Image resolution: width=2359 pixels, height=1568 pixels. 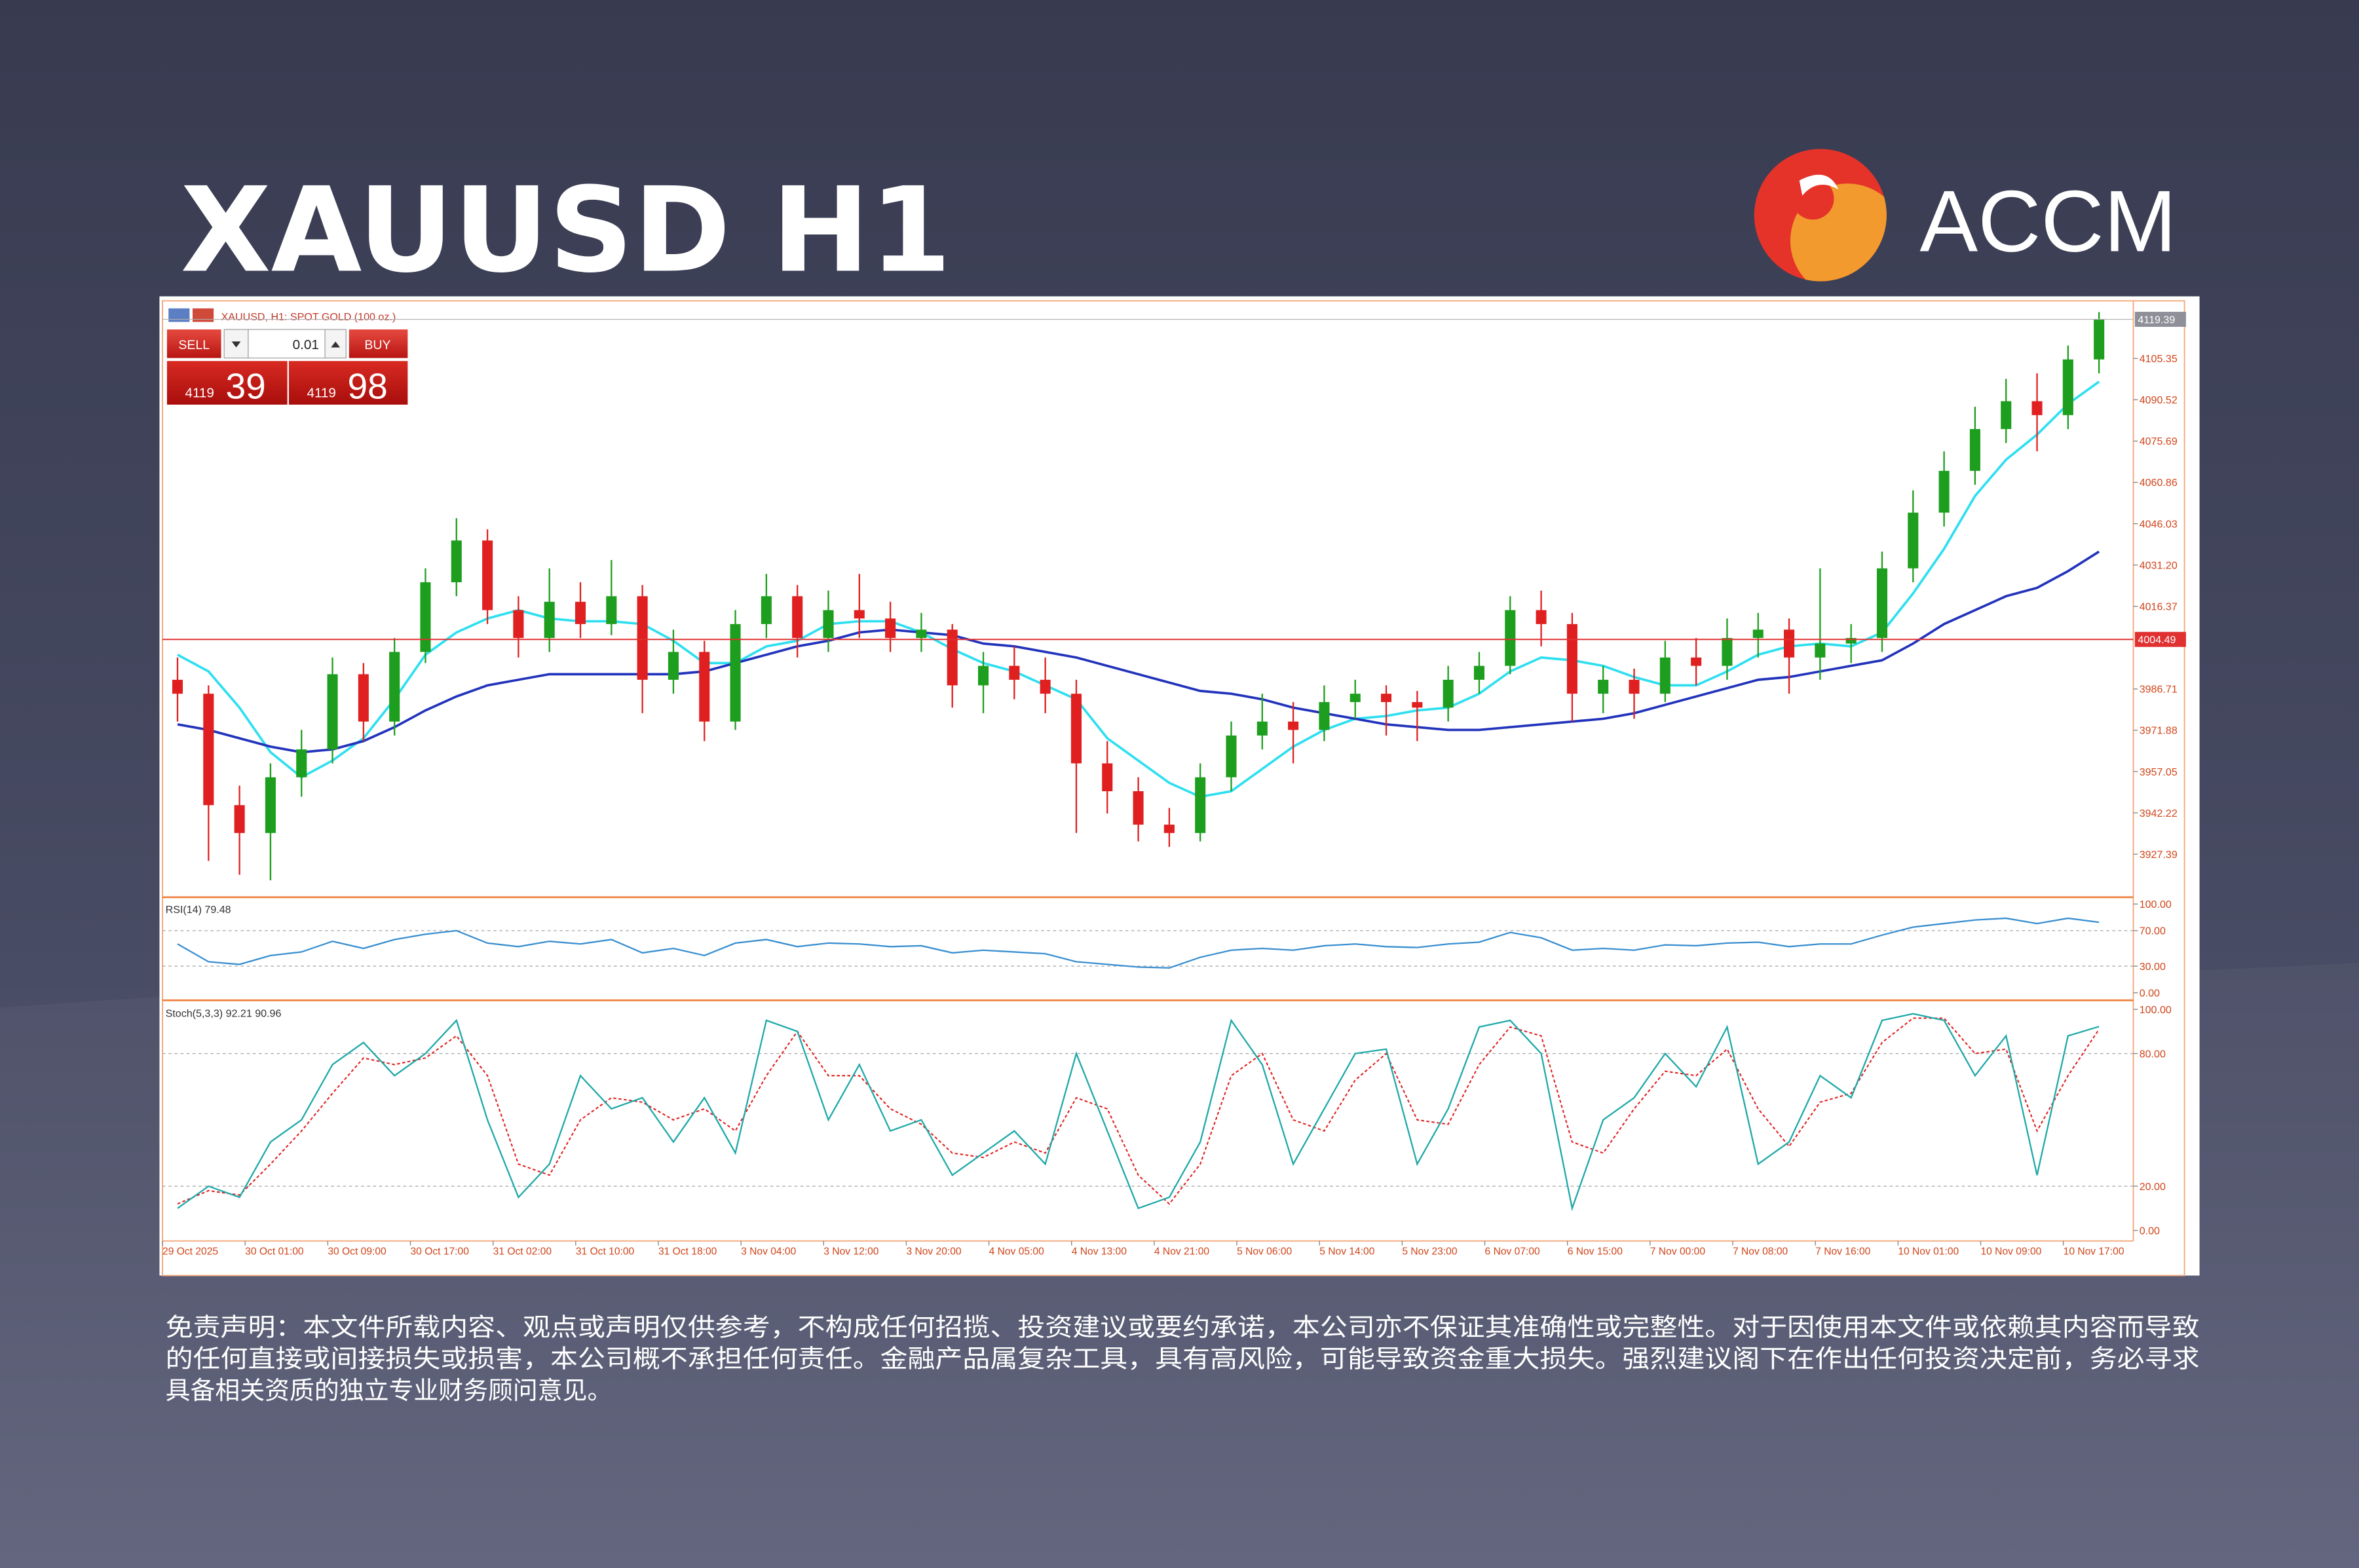 I want to click on x-tick-label: 5 Nov 14:00, so click(x=1346, y=1251).